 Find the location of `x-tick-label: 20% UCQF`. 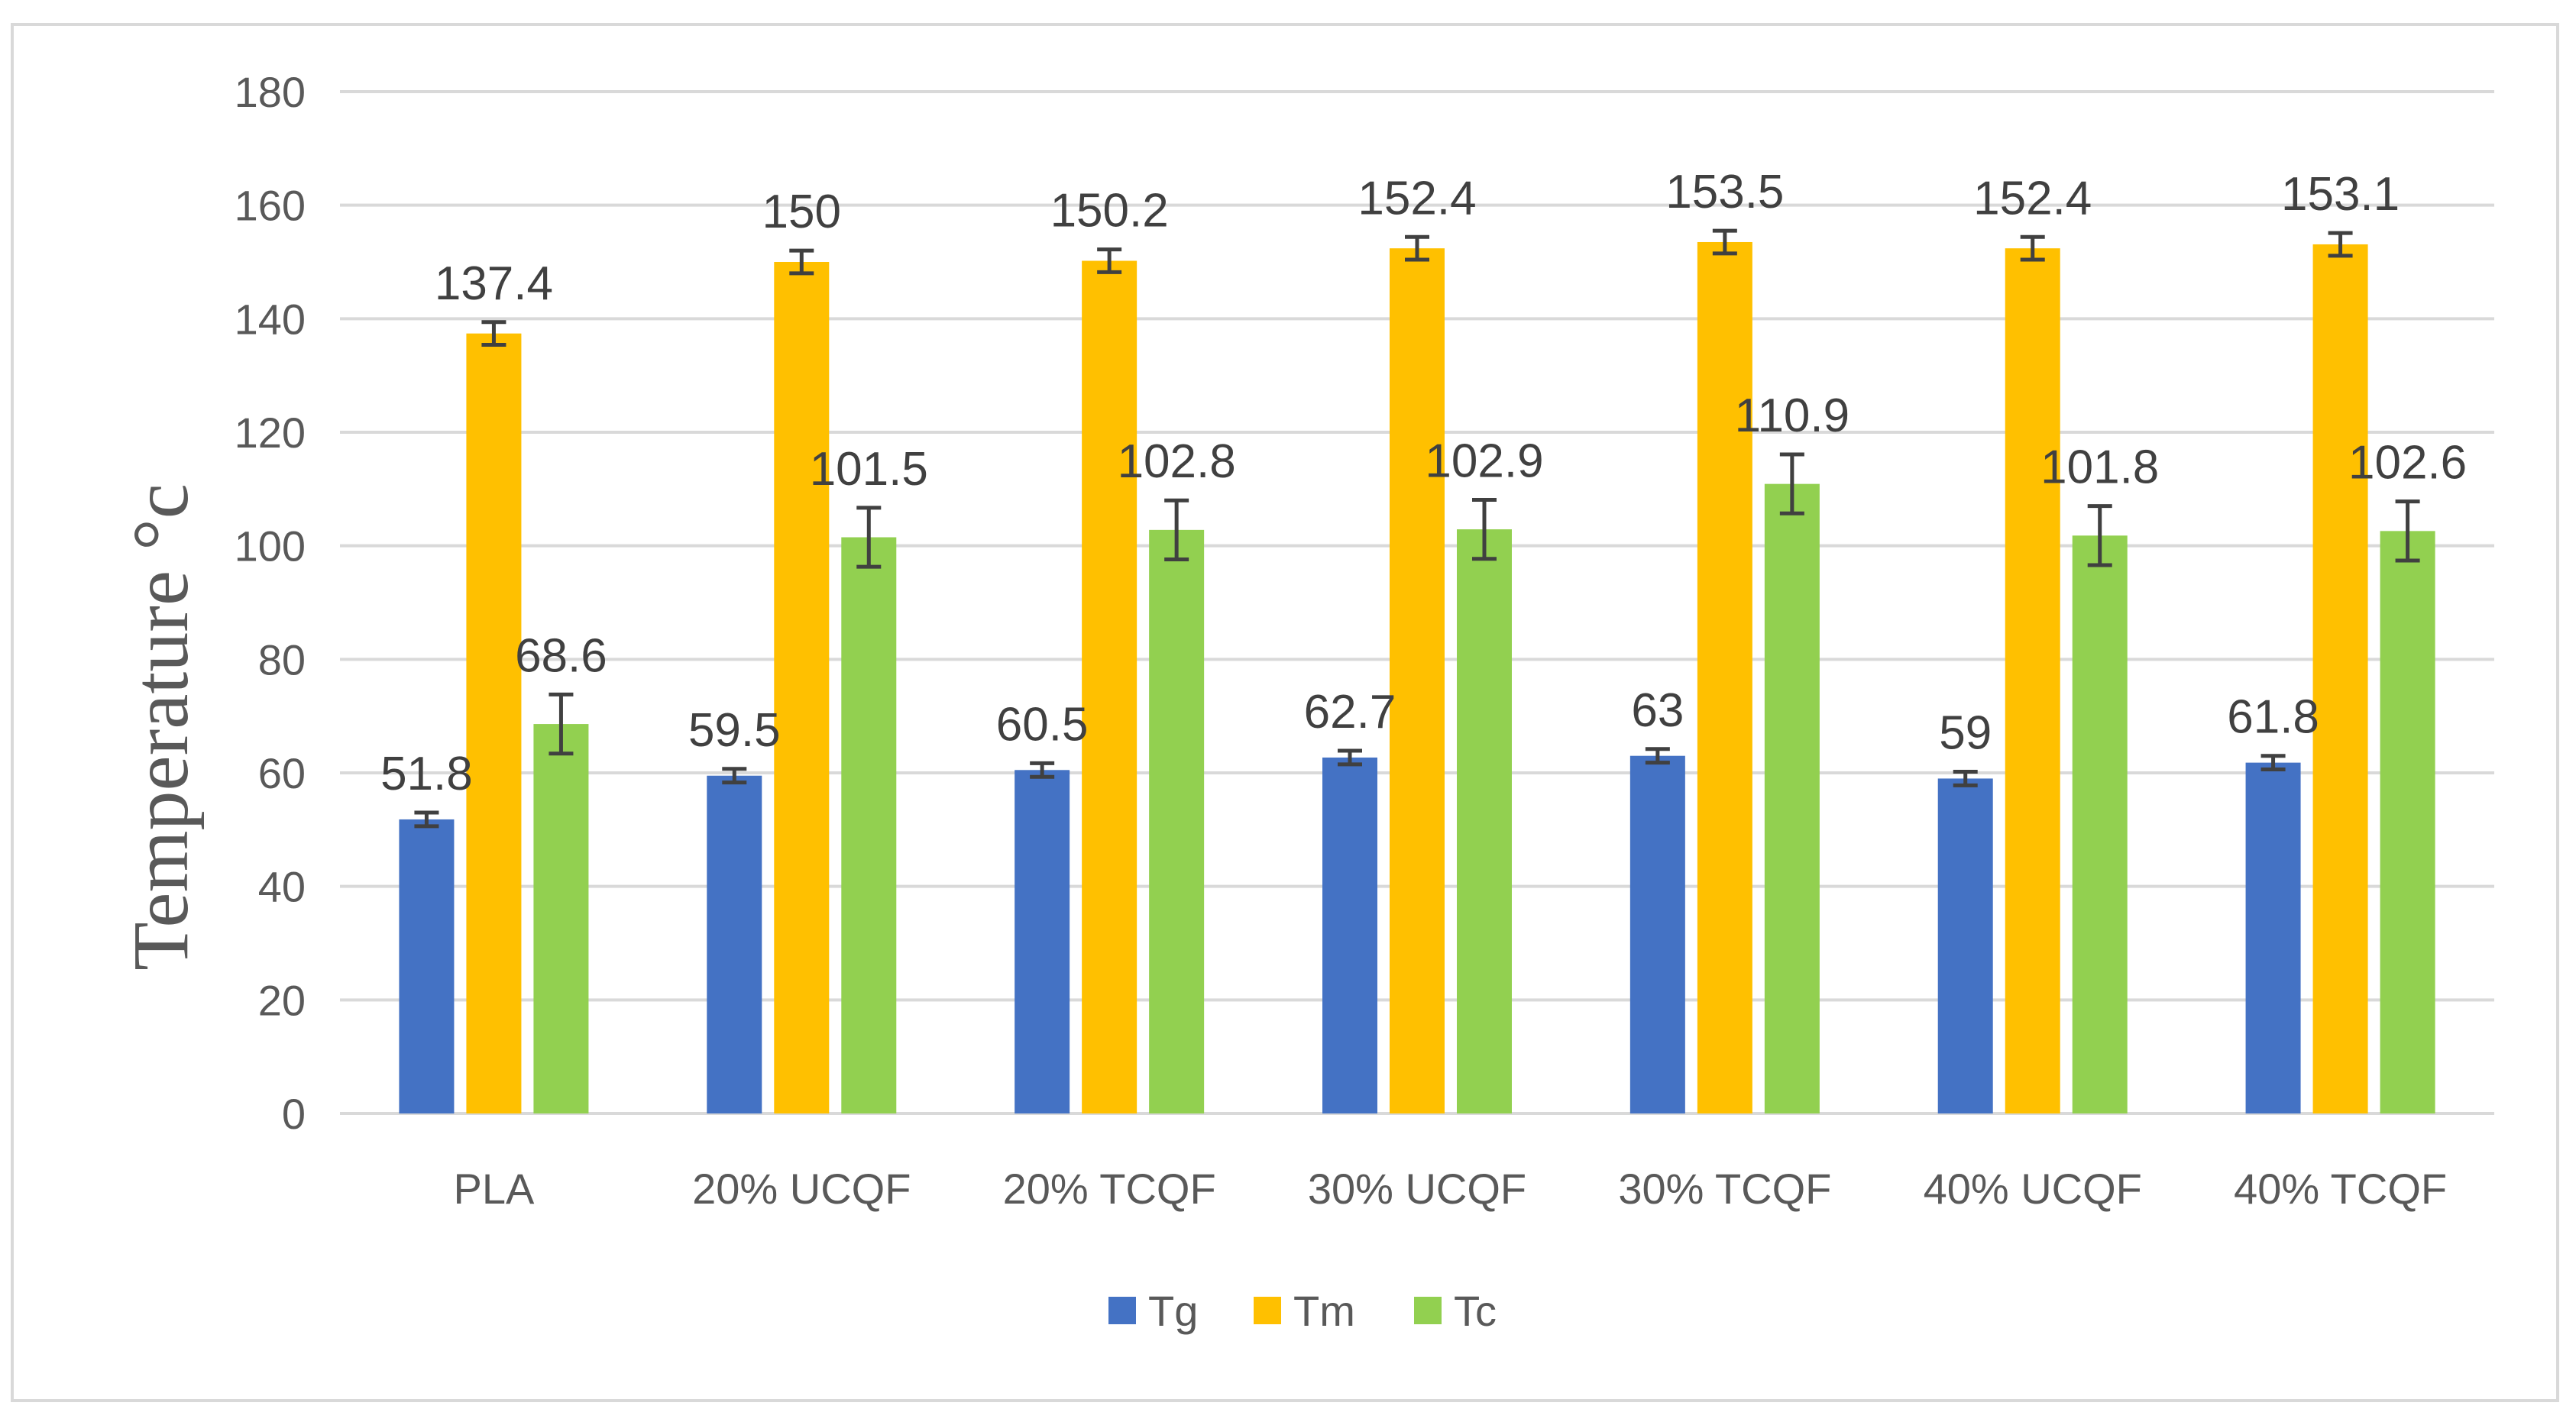

x-tick-label: 20% UCQF is located at coordinates (801, 1189).